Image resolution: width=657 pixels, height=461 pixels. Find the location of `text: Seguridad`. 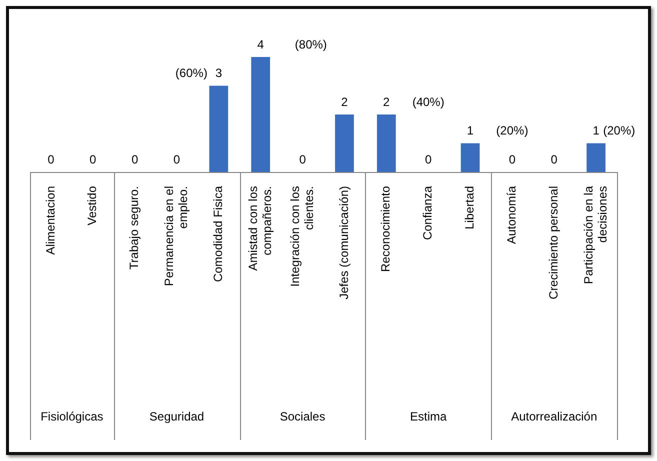

text: Seguridad is located at coordinates (176, 416).